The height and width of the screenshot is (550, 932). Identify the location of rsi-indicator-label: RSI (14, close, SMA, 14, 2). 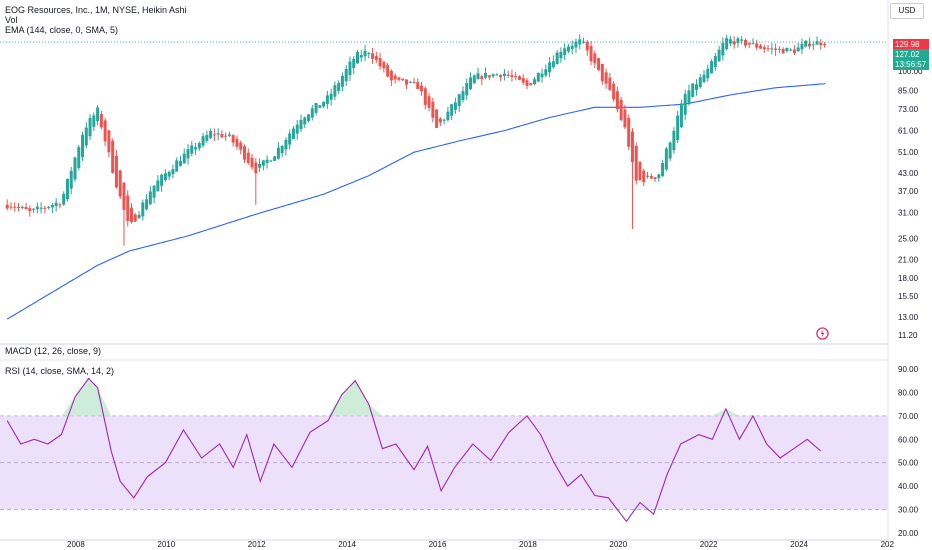
(60, 371).